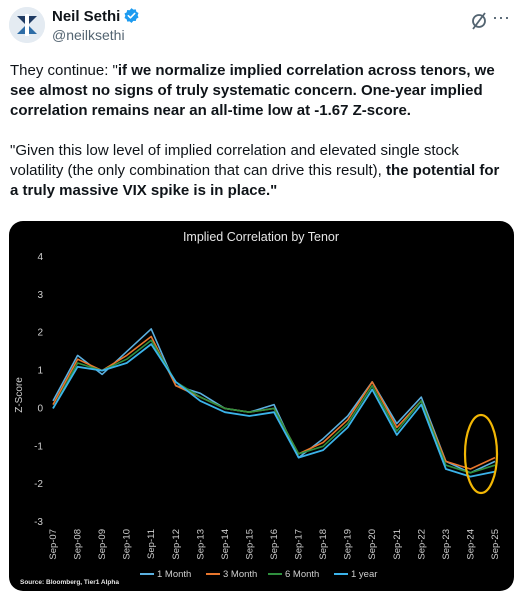 The height and width of the screenshot is (594, 516). I want to click on x-tick-label: Sep-08, so click(78, 544).